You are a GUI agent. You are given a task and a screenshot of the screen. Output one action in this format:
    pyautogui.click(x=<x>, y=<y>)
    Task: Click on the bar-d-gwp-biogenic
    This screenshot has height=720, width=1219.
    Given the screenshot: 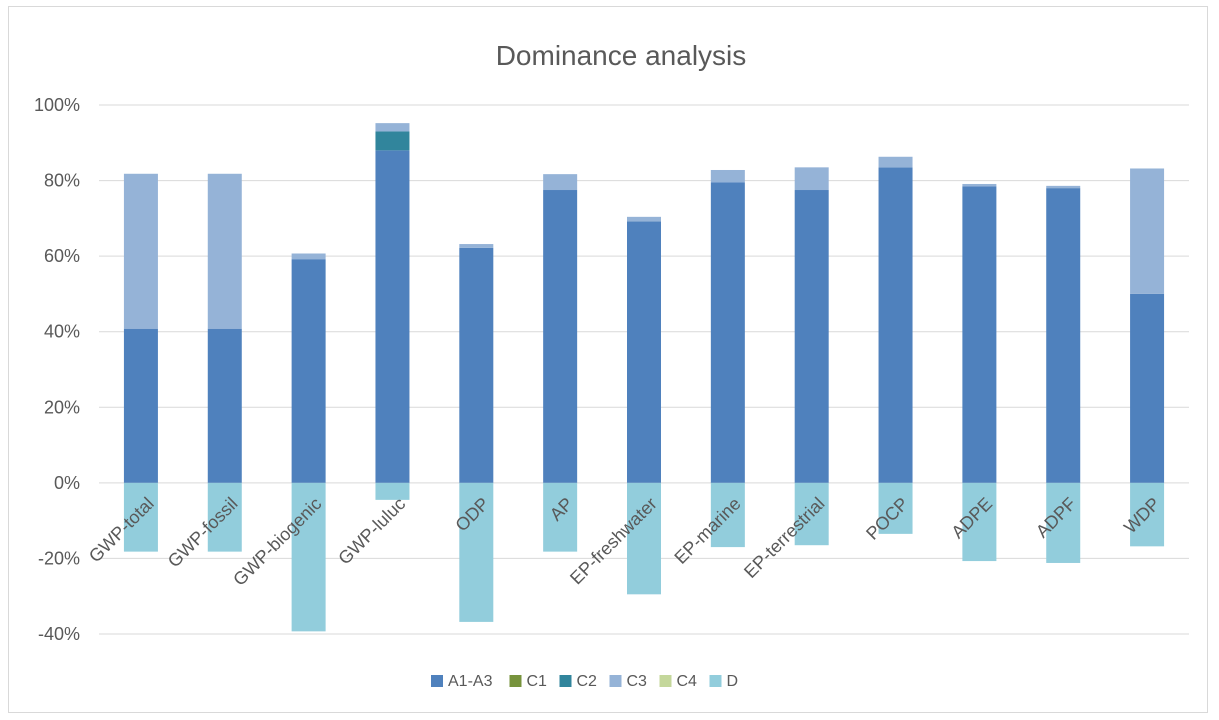 What is the action you would take?
    pyautogui.click(x=308, y=557)
    